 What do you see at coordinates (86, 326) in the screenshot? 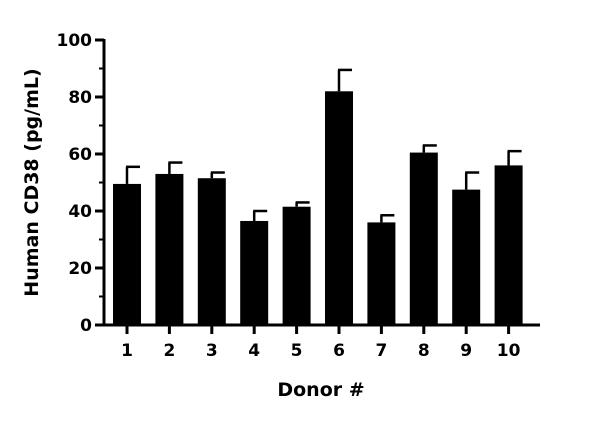
I see `y-tick-label: 0` at bounding box center [86, 326].